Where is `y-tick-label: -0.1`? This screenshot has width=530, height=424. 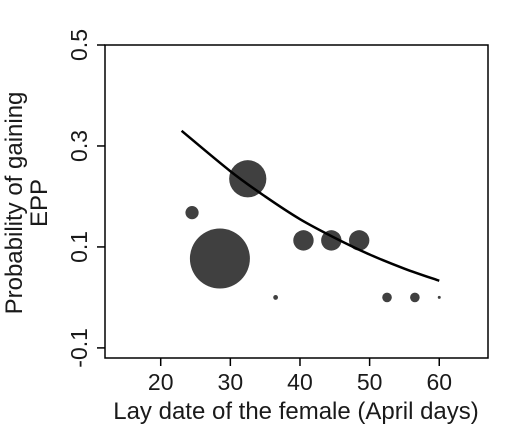
y-tick-label: -0.1 is located at coordinates (79, 348).